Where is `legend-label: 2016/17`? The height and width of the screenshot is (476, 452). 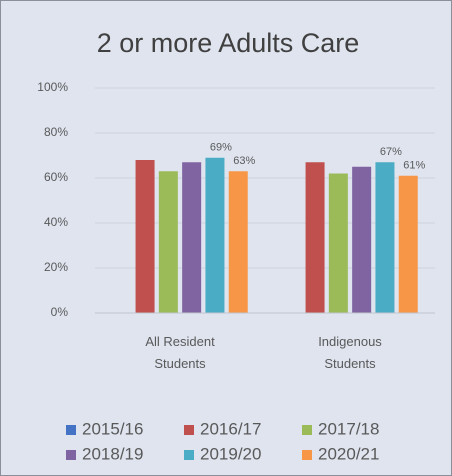
legend-label: 2016/17 is located at coordinates (230, 428).